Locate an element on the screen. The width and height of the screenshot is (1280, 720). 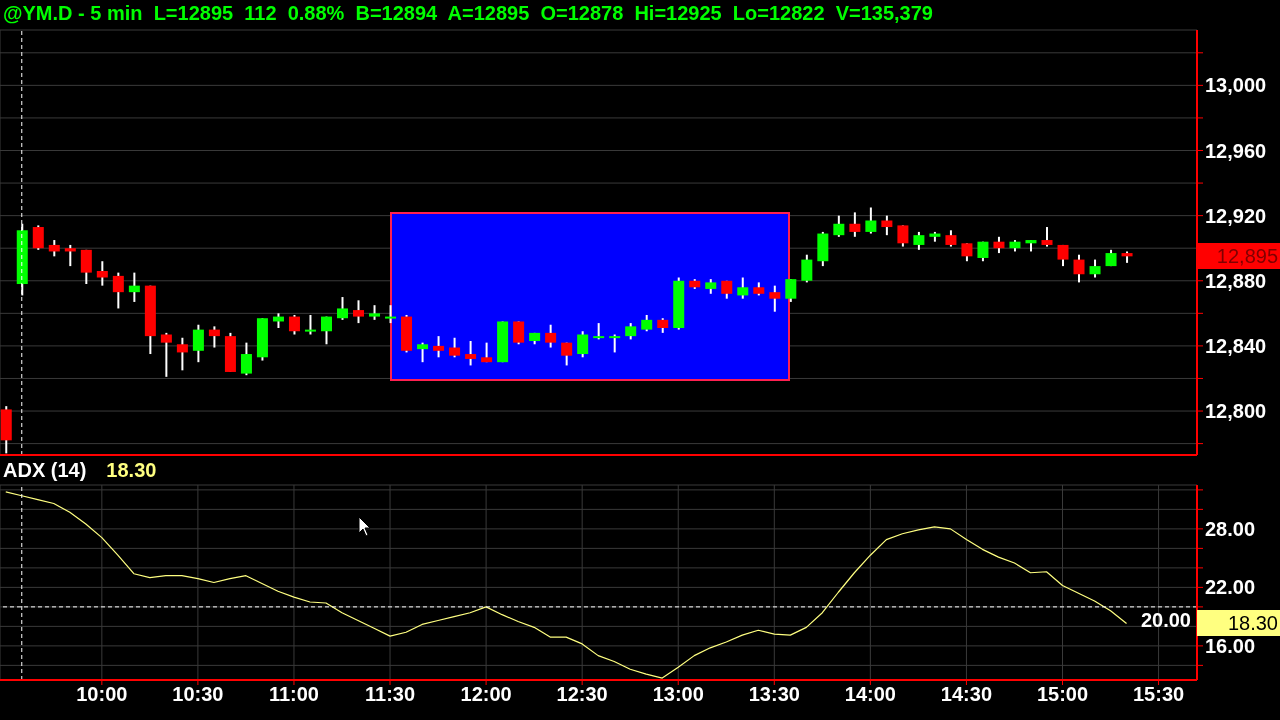
x-tick-label: 14:30 is located at coordinates (966, 694).